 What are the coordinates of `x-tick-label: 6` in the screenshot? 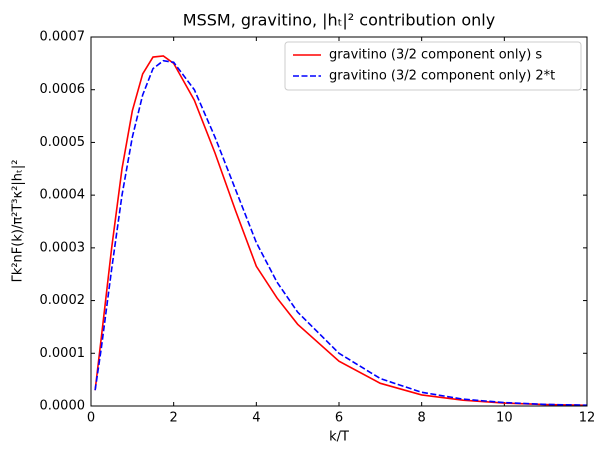 It's located at (339, 418).